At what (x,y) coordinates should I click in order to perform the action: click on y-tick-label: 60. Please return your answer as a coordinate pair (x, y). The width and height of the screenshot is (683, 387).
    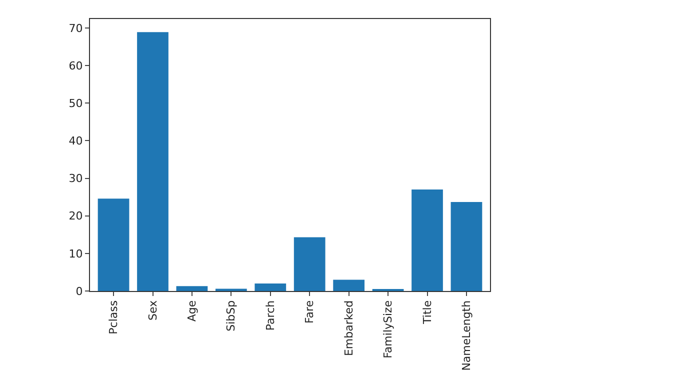
    Looking at the image, I should click on (75, 65).